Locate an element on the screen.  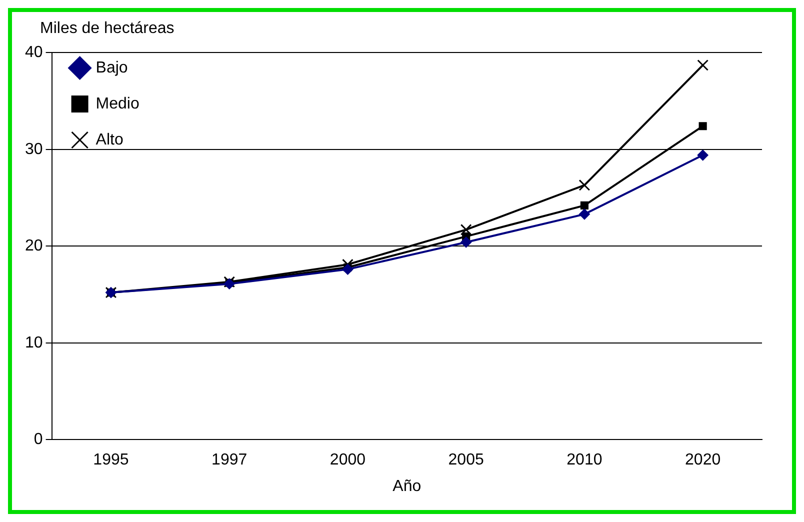
legend-label: Alto is located at coordinates (110, 139).